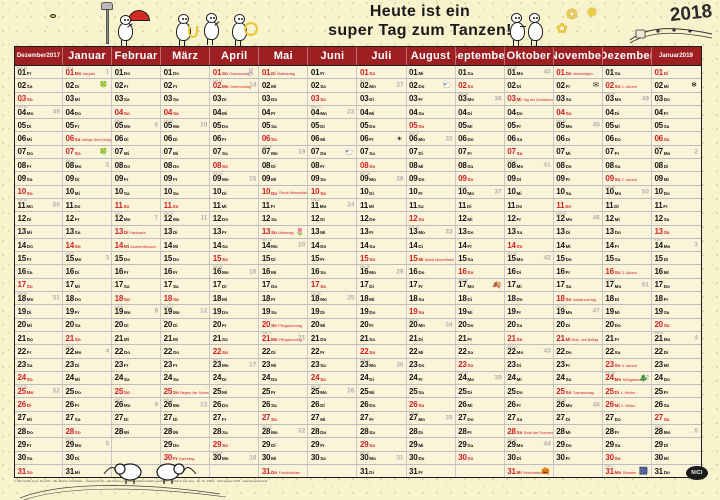  What do you see at coordinates (39, 258) in the screenshot?
I see `day-cell: 15 Fr` at bounding box center [39, 258].